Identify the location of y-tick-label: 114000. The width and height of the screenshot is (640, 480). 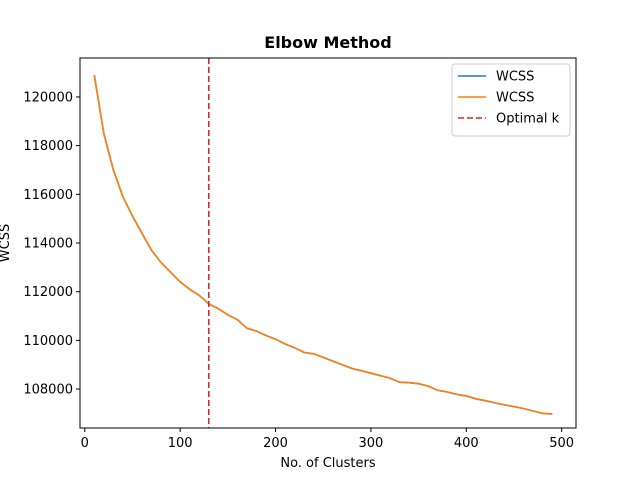
(48, 244).